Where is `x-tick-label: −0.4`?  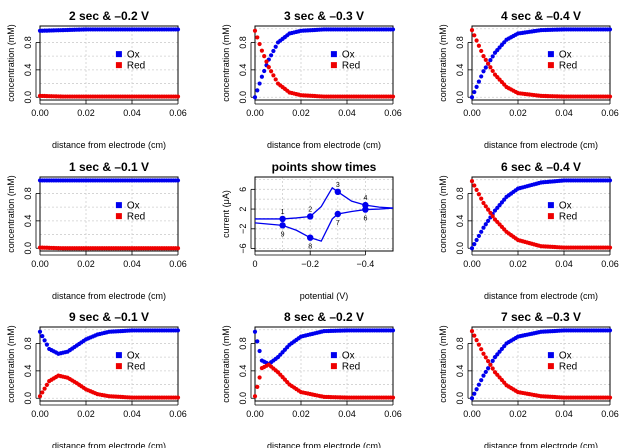
x-tick-label: −0.4 is located at coordinates (366, 264).